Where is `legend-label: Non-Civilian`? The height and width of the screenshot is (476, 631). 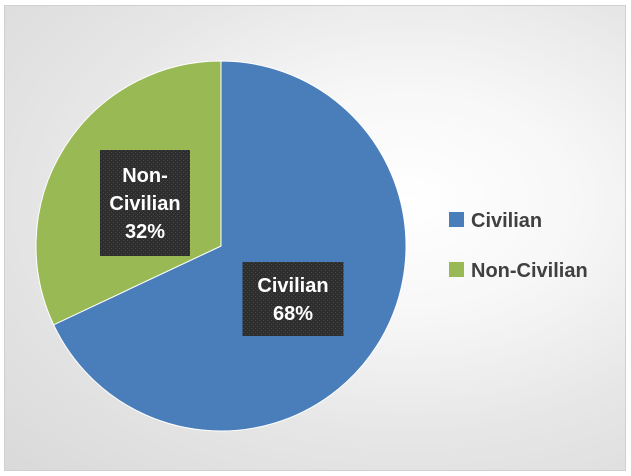
legend-label: Non-Civilian is located at coordinates (529, 271).